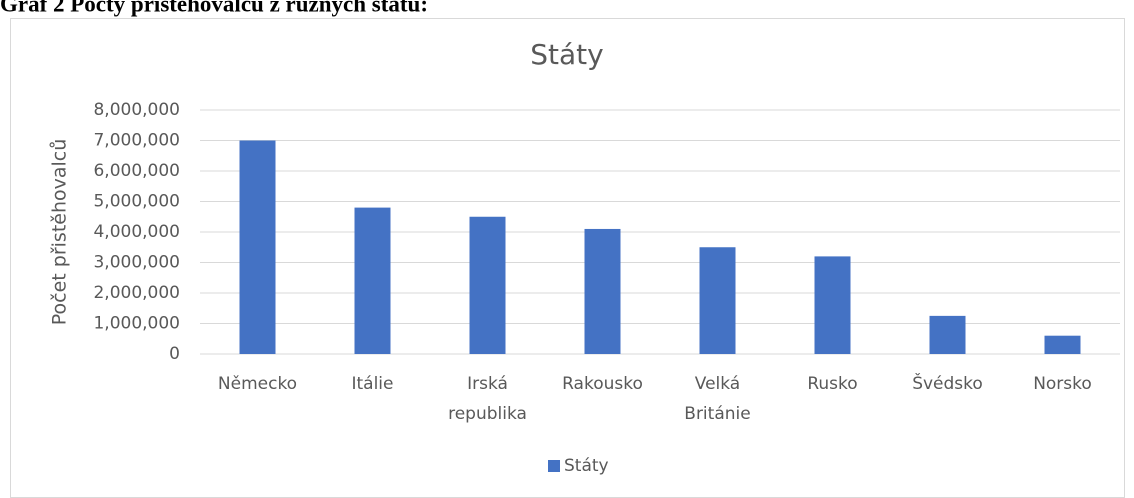 Image resolution: width=1134 pixels, height=498 pixels. What do you see at coordinates (1062, 384) in the screenshot?
I see `x-tick-label: Norsko` at bounding box center [1062, 384].